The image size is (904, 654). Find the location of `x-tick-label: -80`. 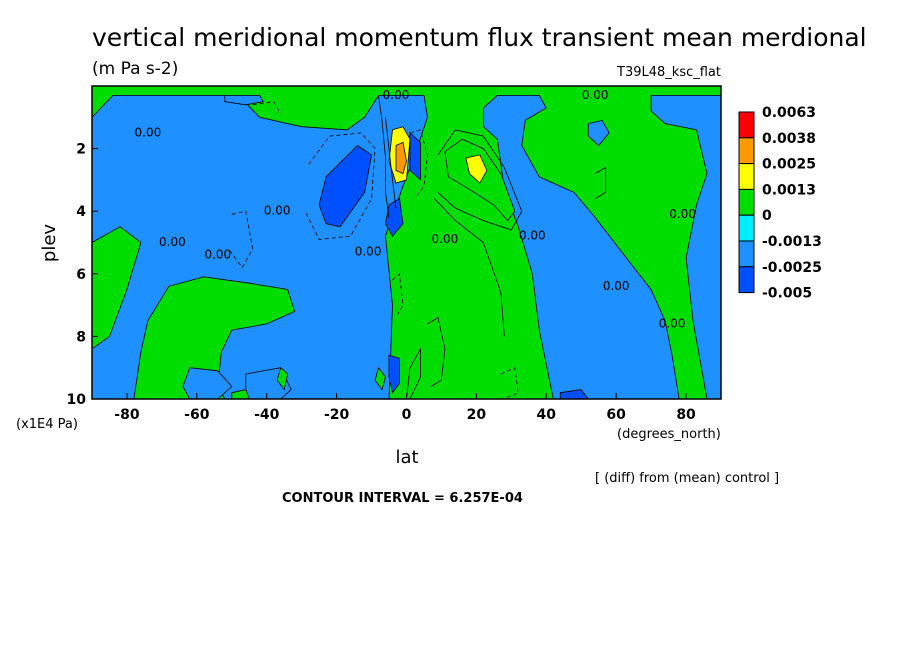

x-tick-label: -80 is located at coordinates (127, 415).